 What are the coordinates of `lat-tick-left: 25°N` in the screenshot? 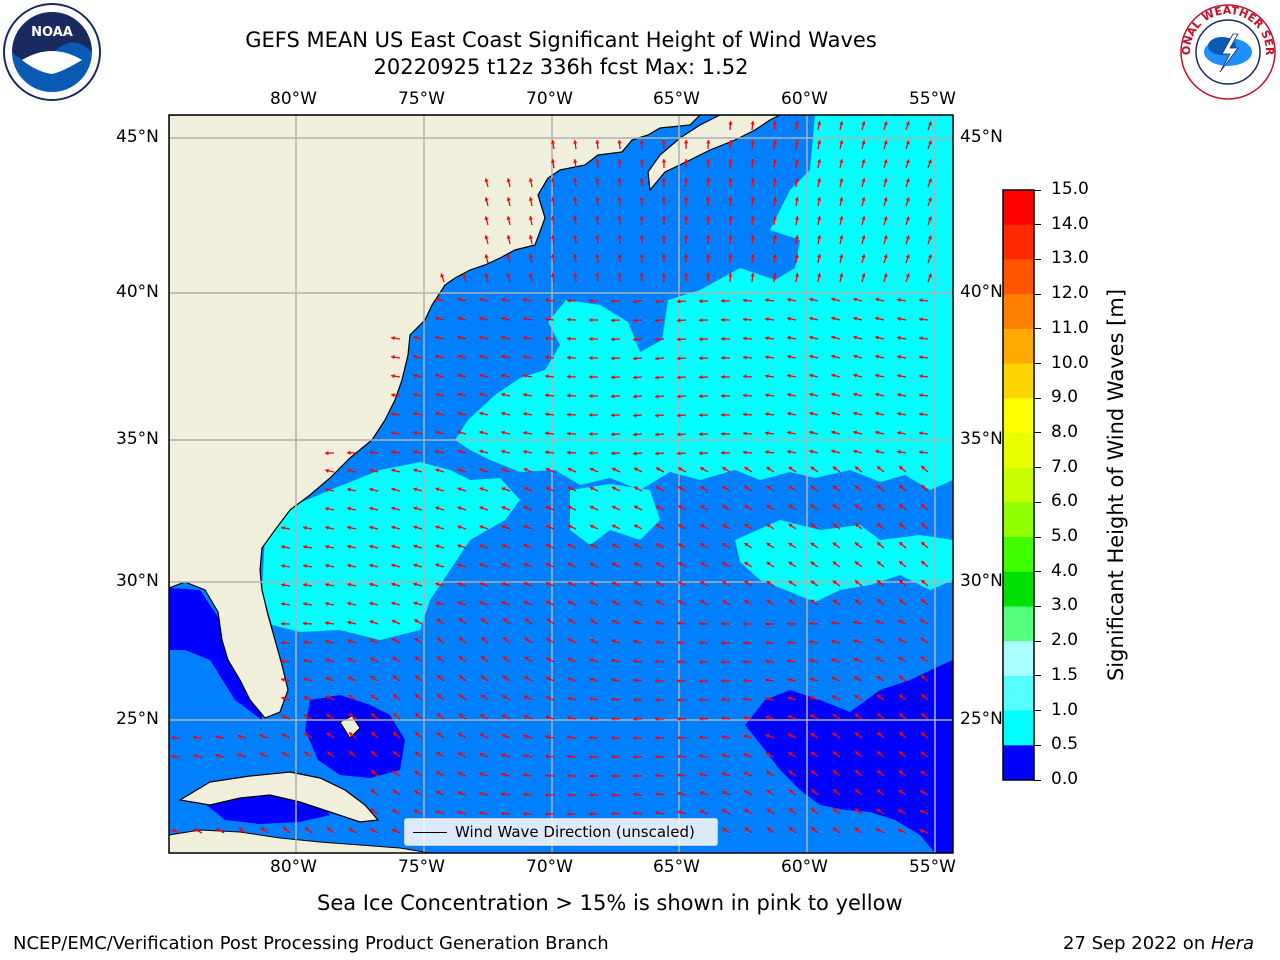 It's located at (137, 719).